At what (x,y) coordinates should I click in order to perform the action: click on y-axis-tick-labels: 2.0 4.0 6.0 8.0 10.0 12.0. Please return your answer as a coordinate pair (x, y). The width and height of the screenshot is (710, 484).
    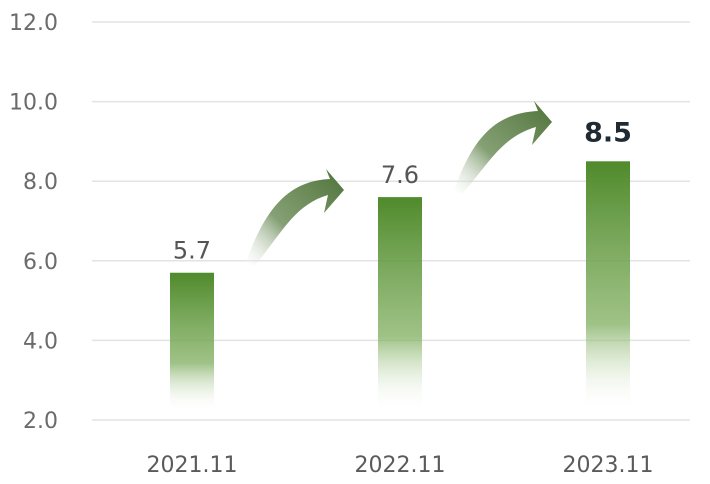
    Looking at the image, I should click on (33, 222).